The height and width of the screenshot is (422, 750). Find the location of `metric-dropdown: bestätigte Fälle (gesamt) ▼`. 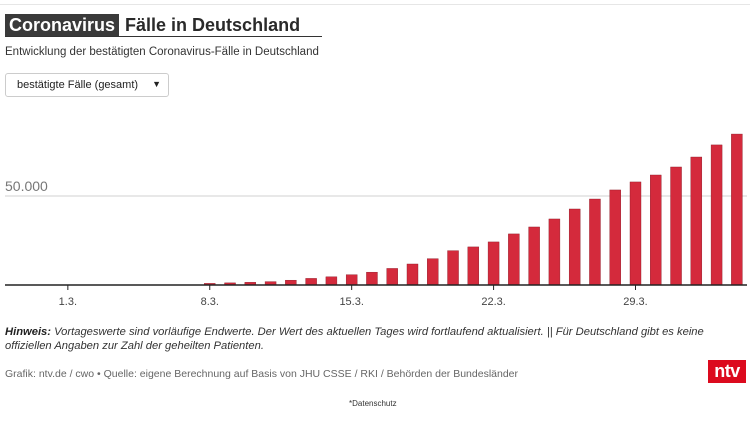

metric-dropdown: bestätigte Fälle (gesamt) ▼ is located at coordinates (87, 85).